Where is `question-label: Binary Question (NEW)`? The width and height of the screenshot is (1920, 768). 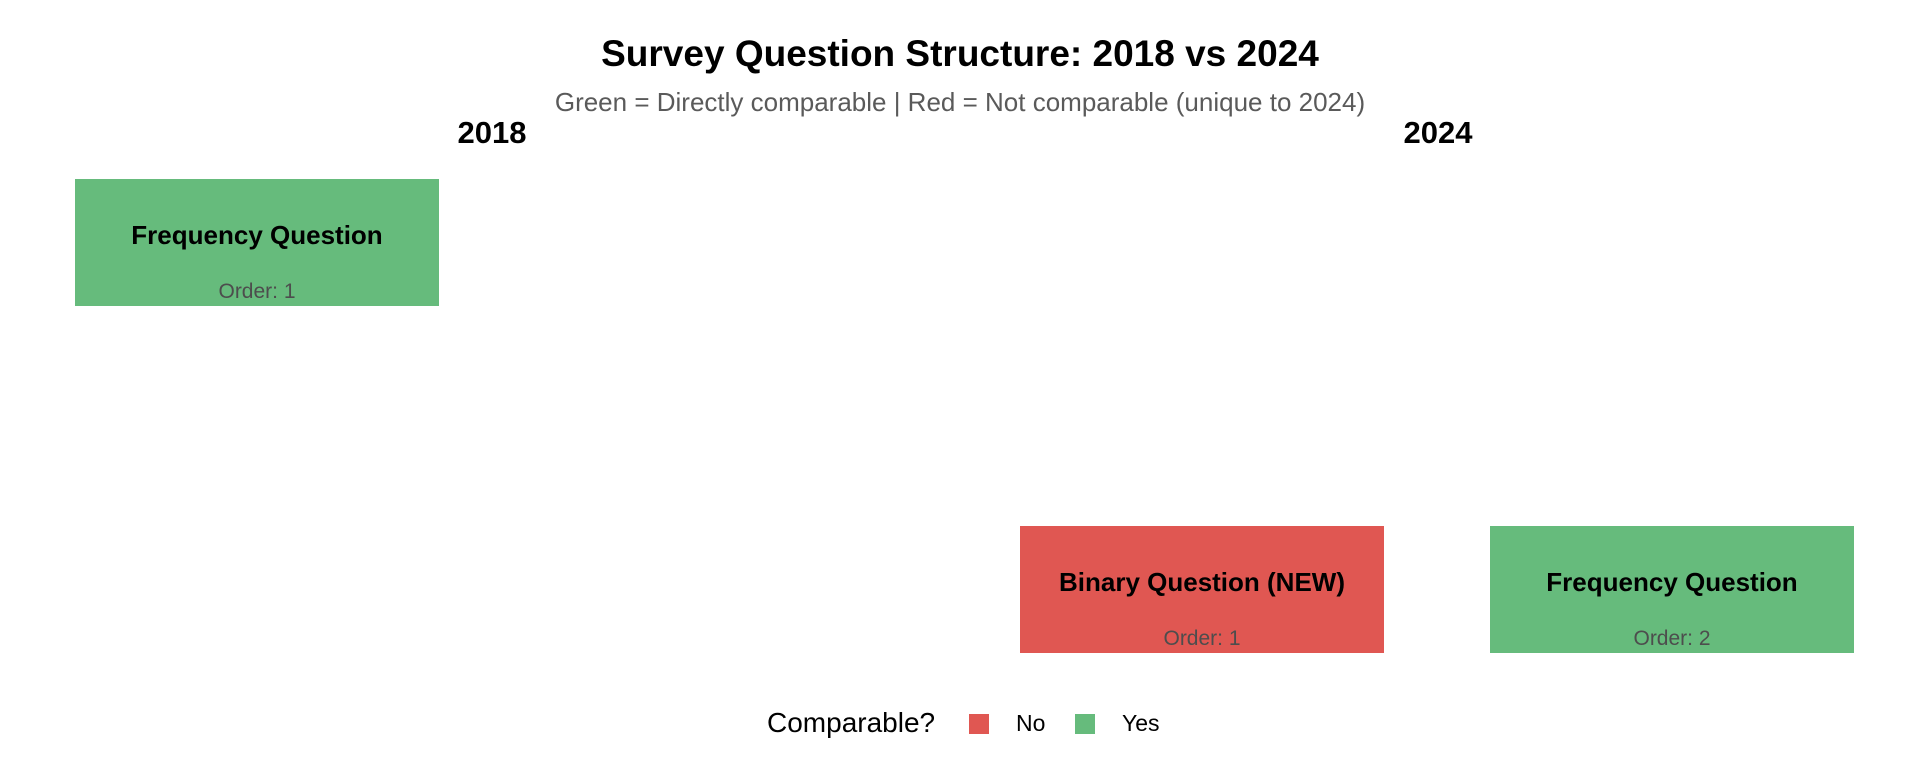
question-label: Binary Question (NEW) is located at coordinates (1201, 582).